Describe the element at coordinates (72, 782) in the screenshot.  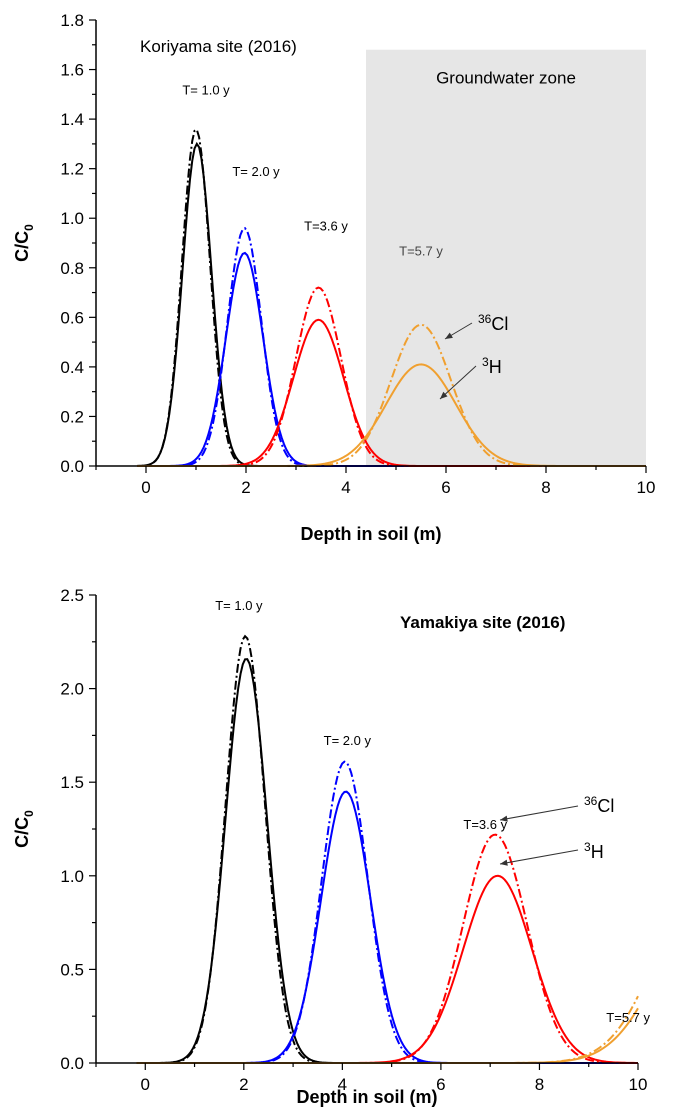
I see `y-tick-label: 1.5` at that location.